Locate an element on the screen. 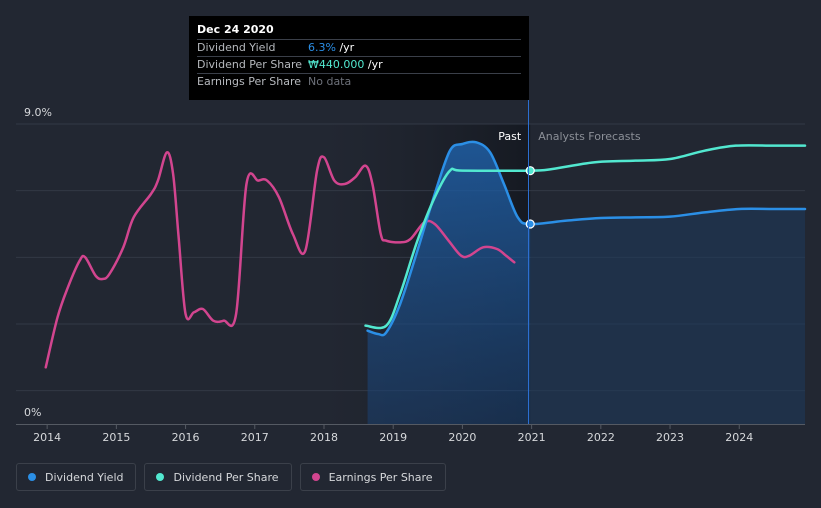 The image size is (821, 508). x-tick-label: 2018 is located at coordinates (324, 437).